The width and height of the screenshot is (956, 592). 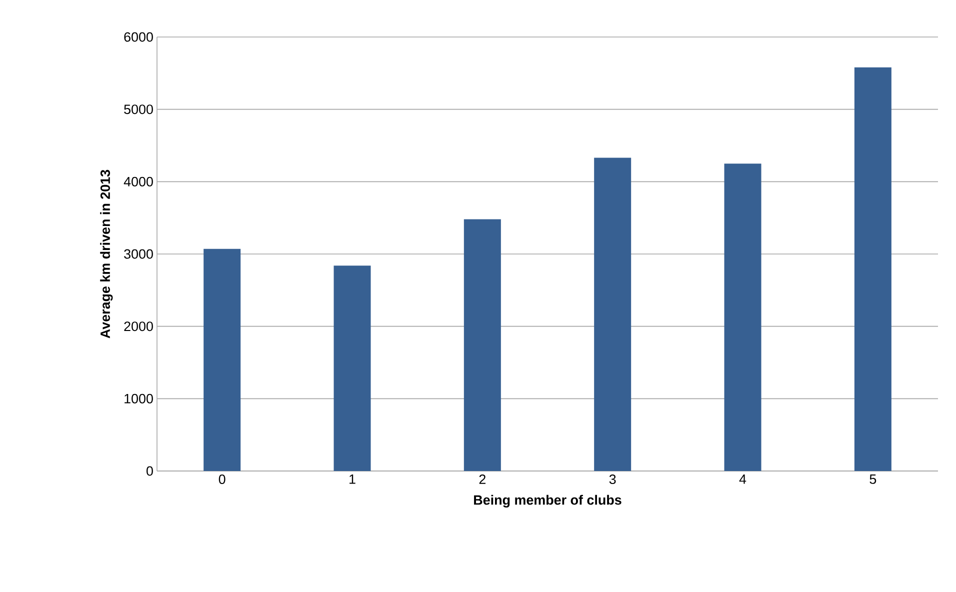 I want to click on y-tick-label: 4000, so click(x=138, y=181).